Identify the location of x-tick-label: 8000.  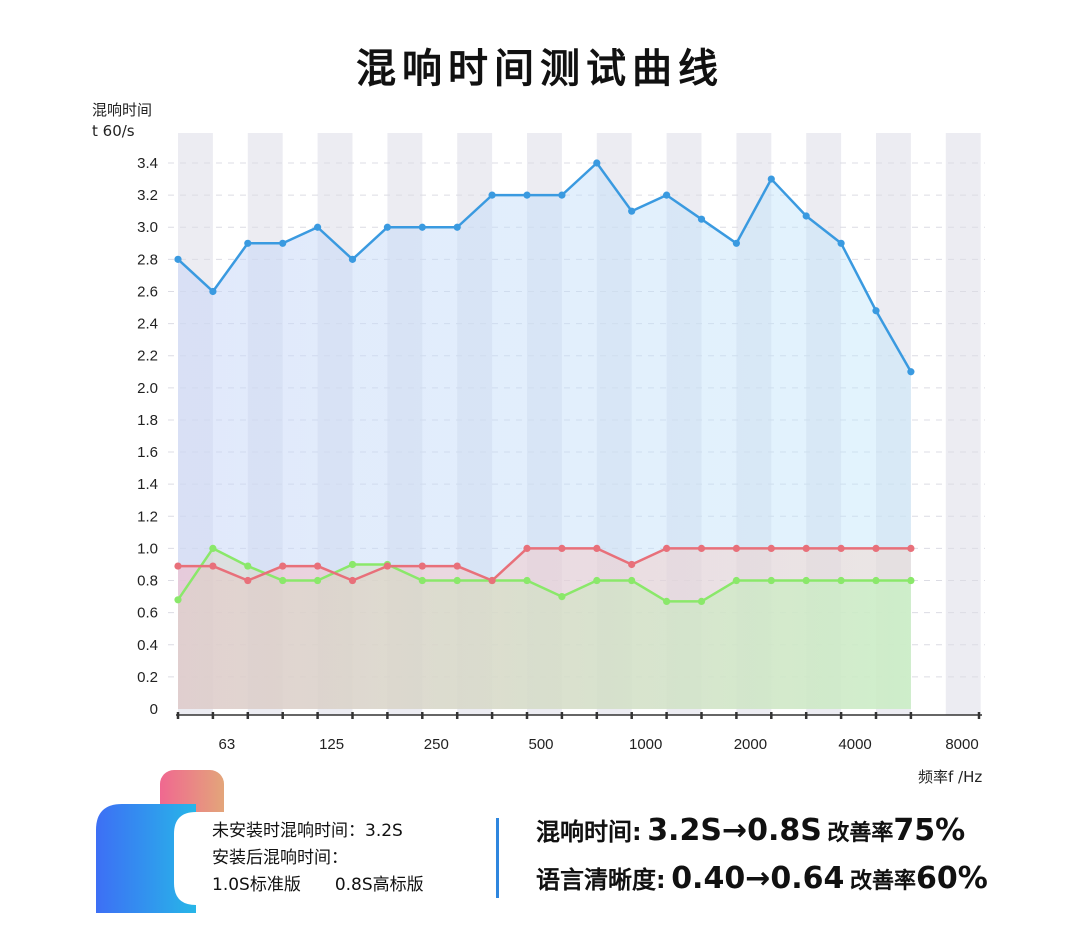
(961, 744).